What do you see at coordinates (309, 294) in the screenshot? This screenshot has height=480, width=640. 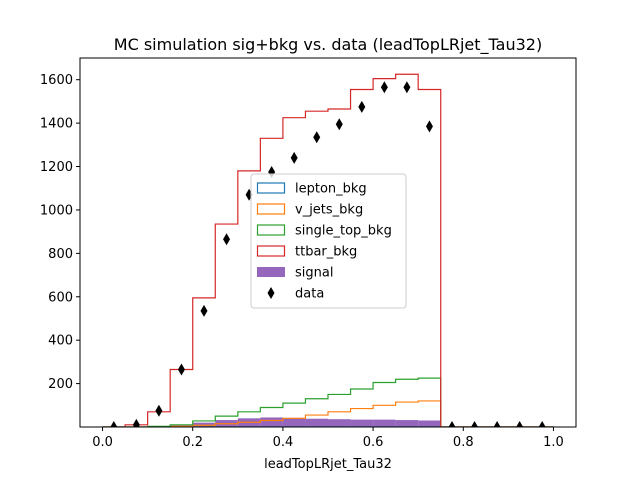 I see `legend-label-data: data` at bounding box center [309, 294].